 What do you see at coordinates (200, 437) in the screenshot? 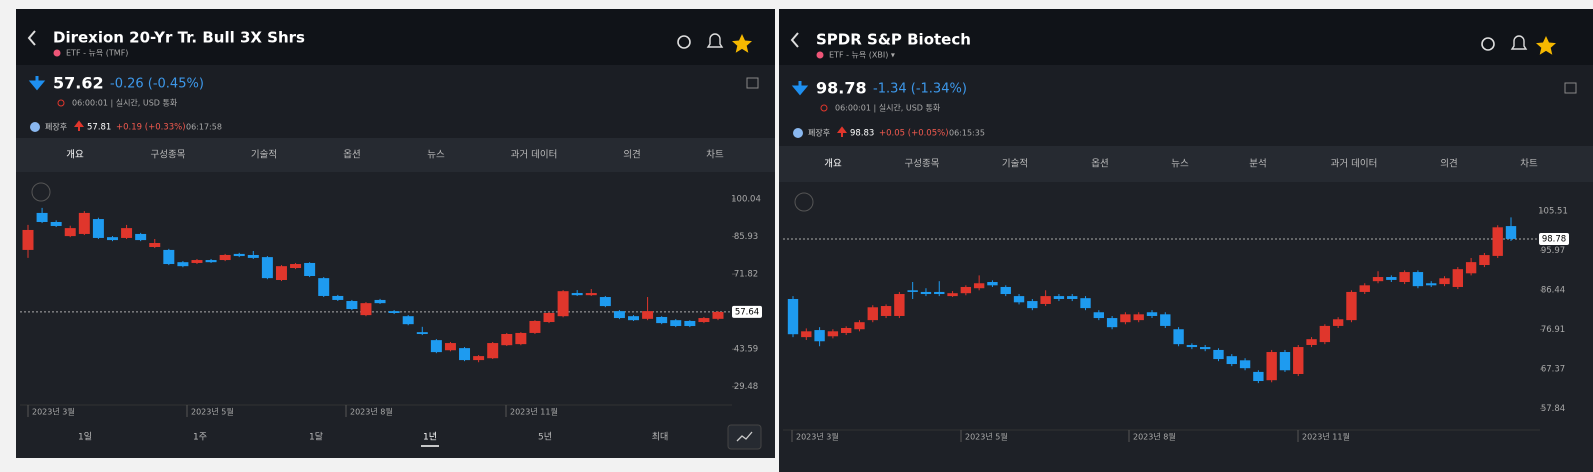
I see `range-button: 1주` at bounding box center [200, 437].